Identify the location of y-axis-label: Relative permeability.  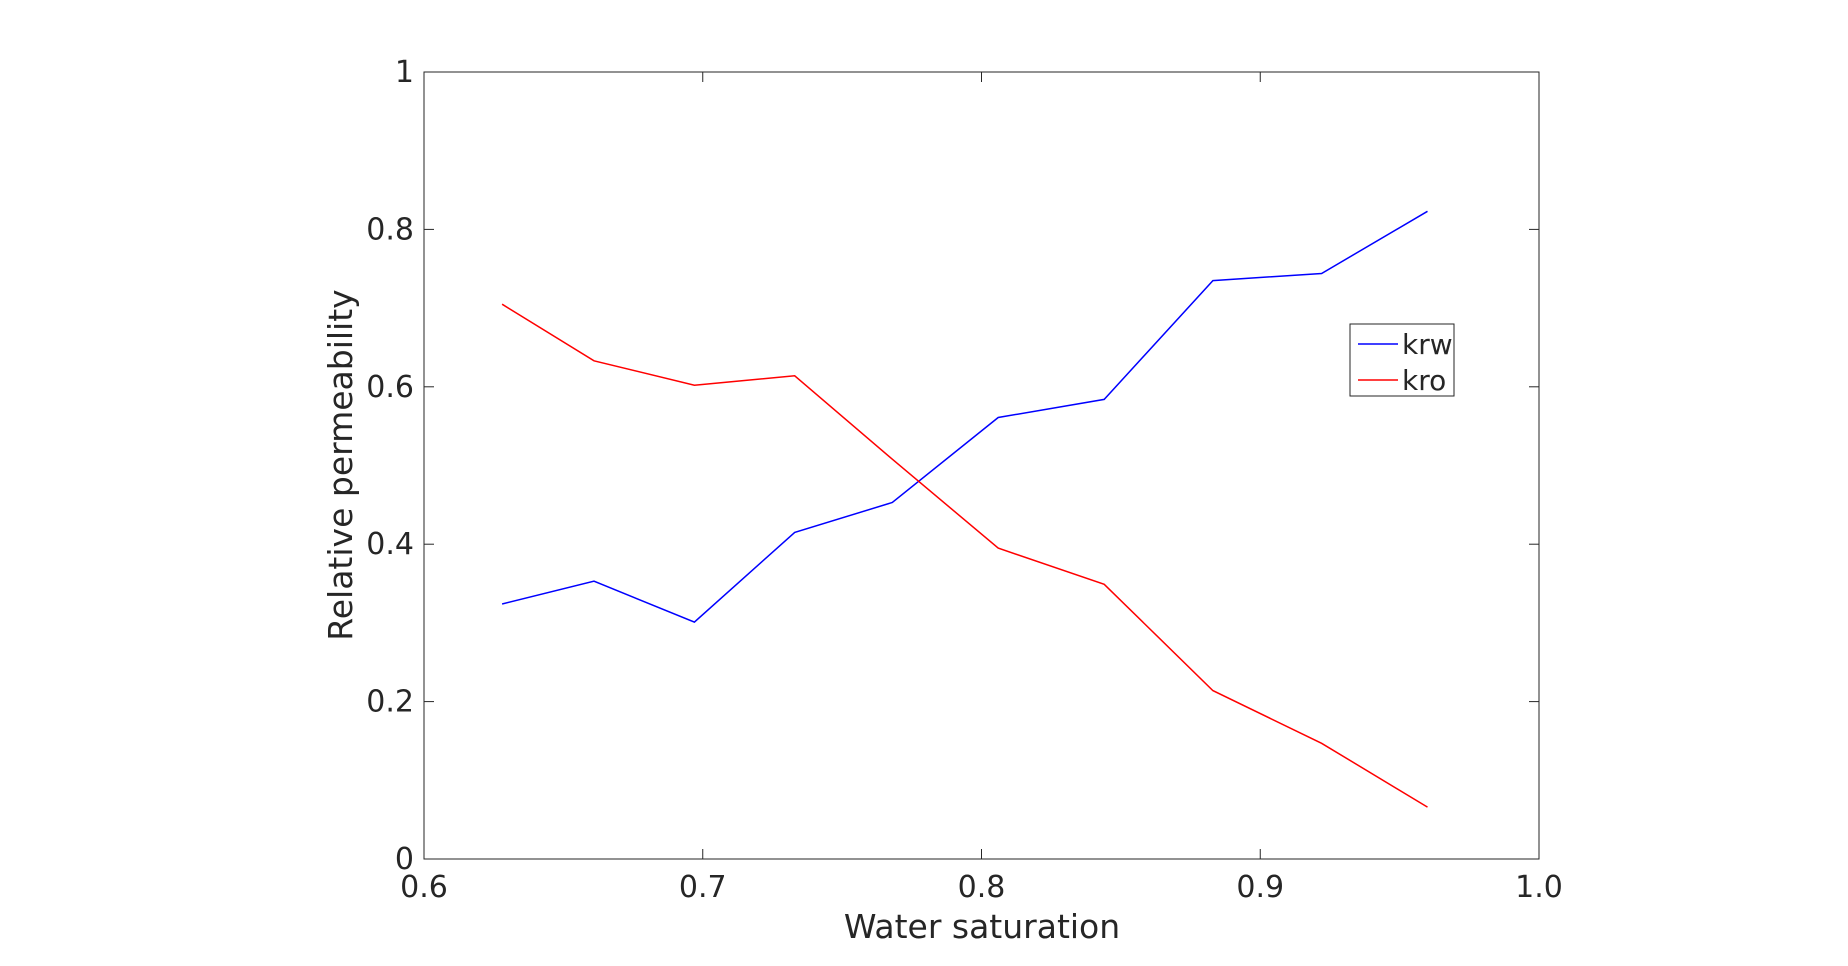
(340, 464).